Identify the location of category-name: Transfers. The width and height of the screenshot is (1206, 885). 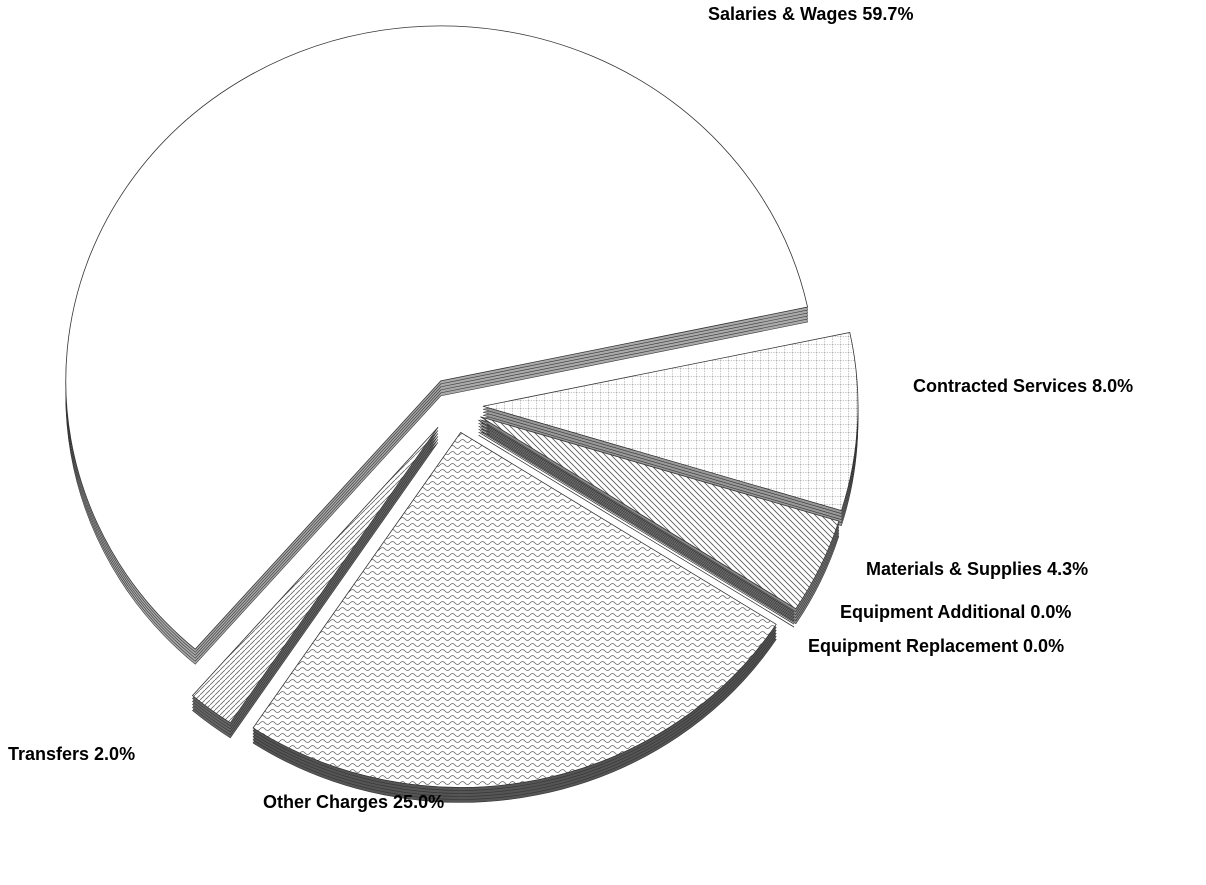
(48, 754).